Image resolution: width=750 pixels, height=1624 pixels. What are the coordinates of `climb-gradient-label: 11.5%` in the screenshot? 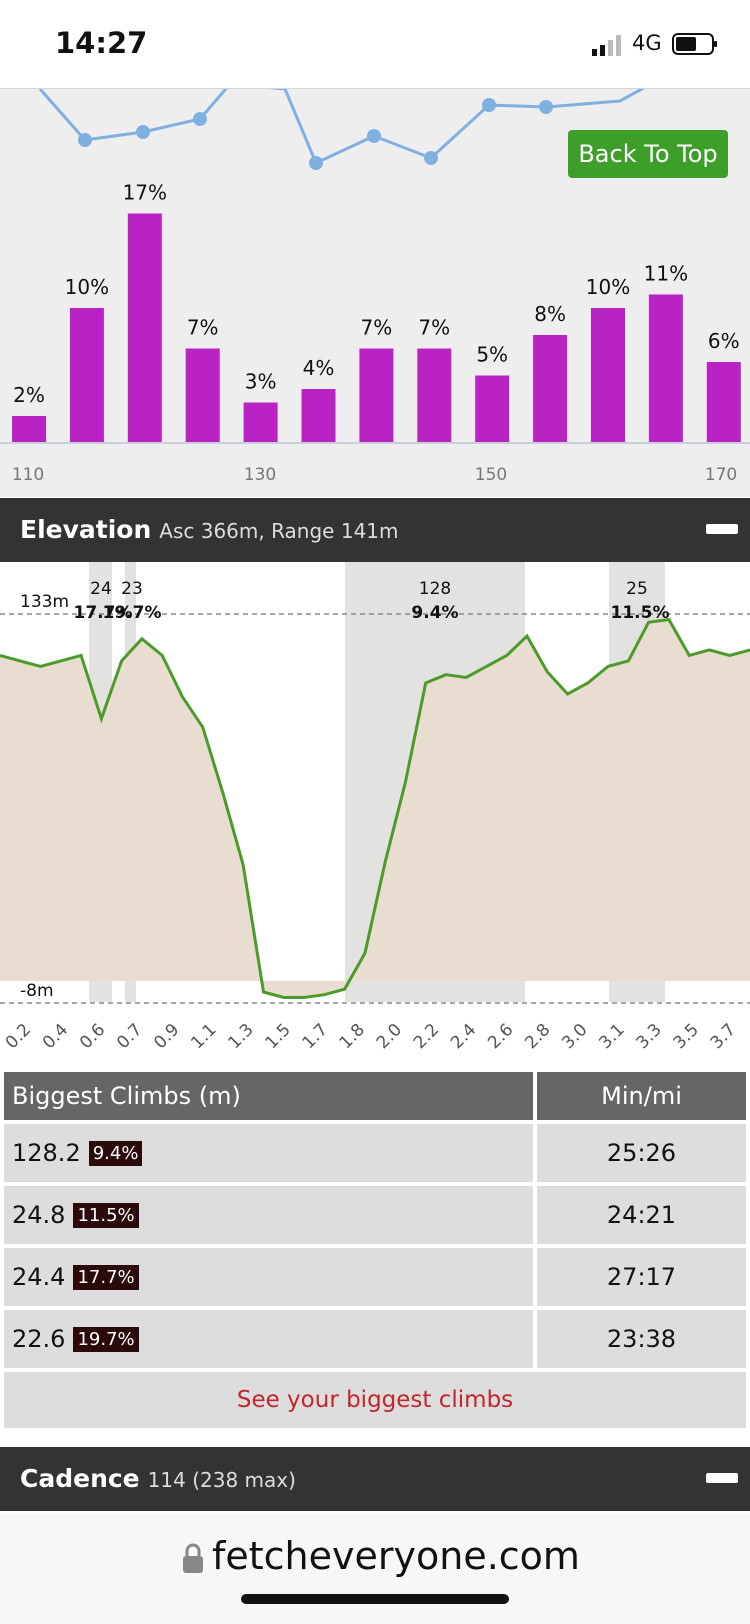 It's located at (640, 613).